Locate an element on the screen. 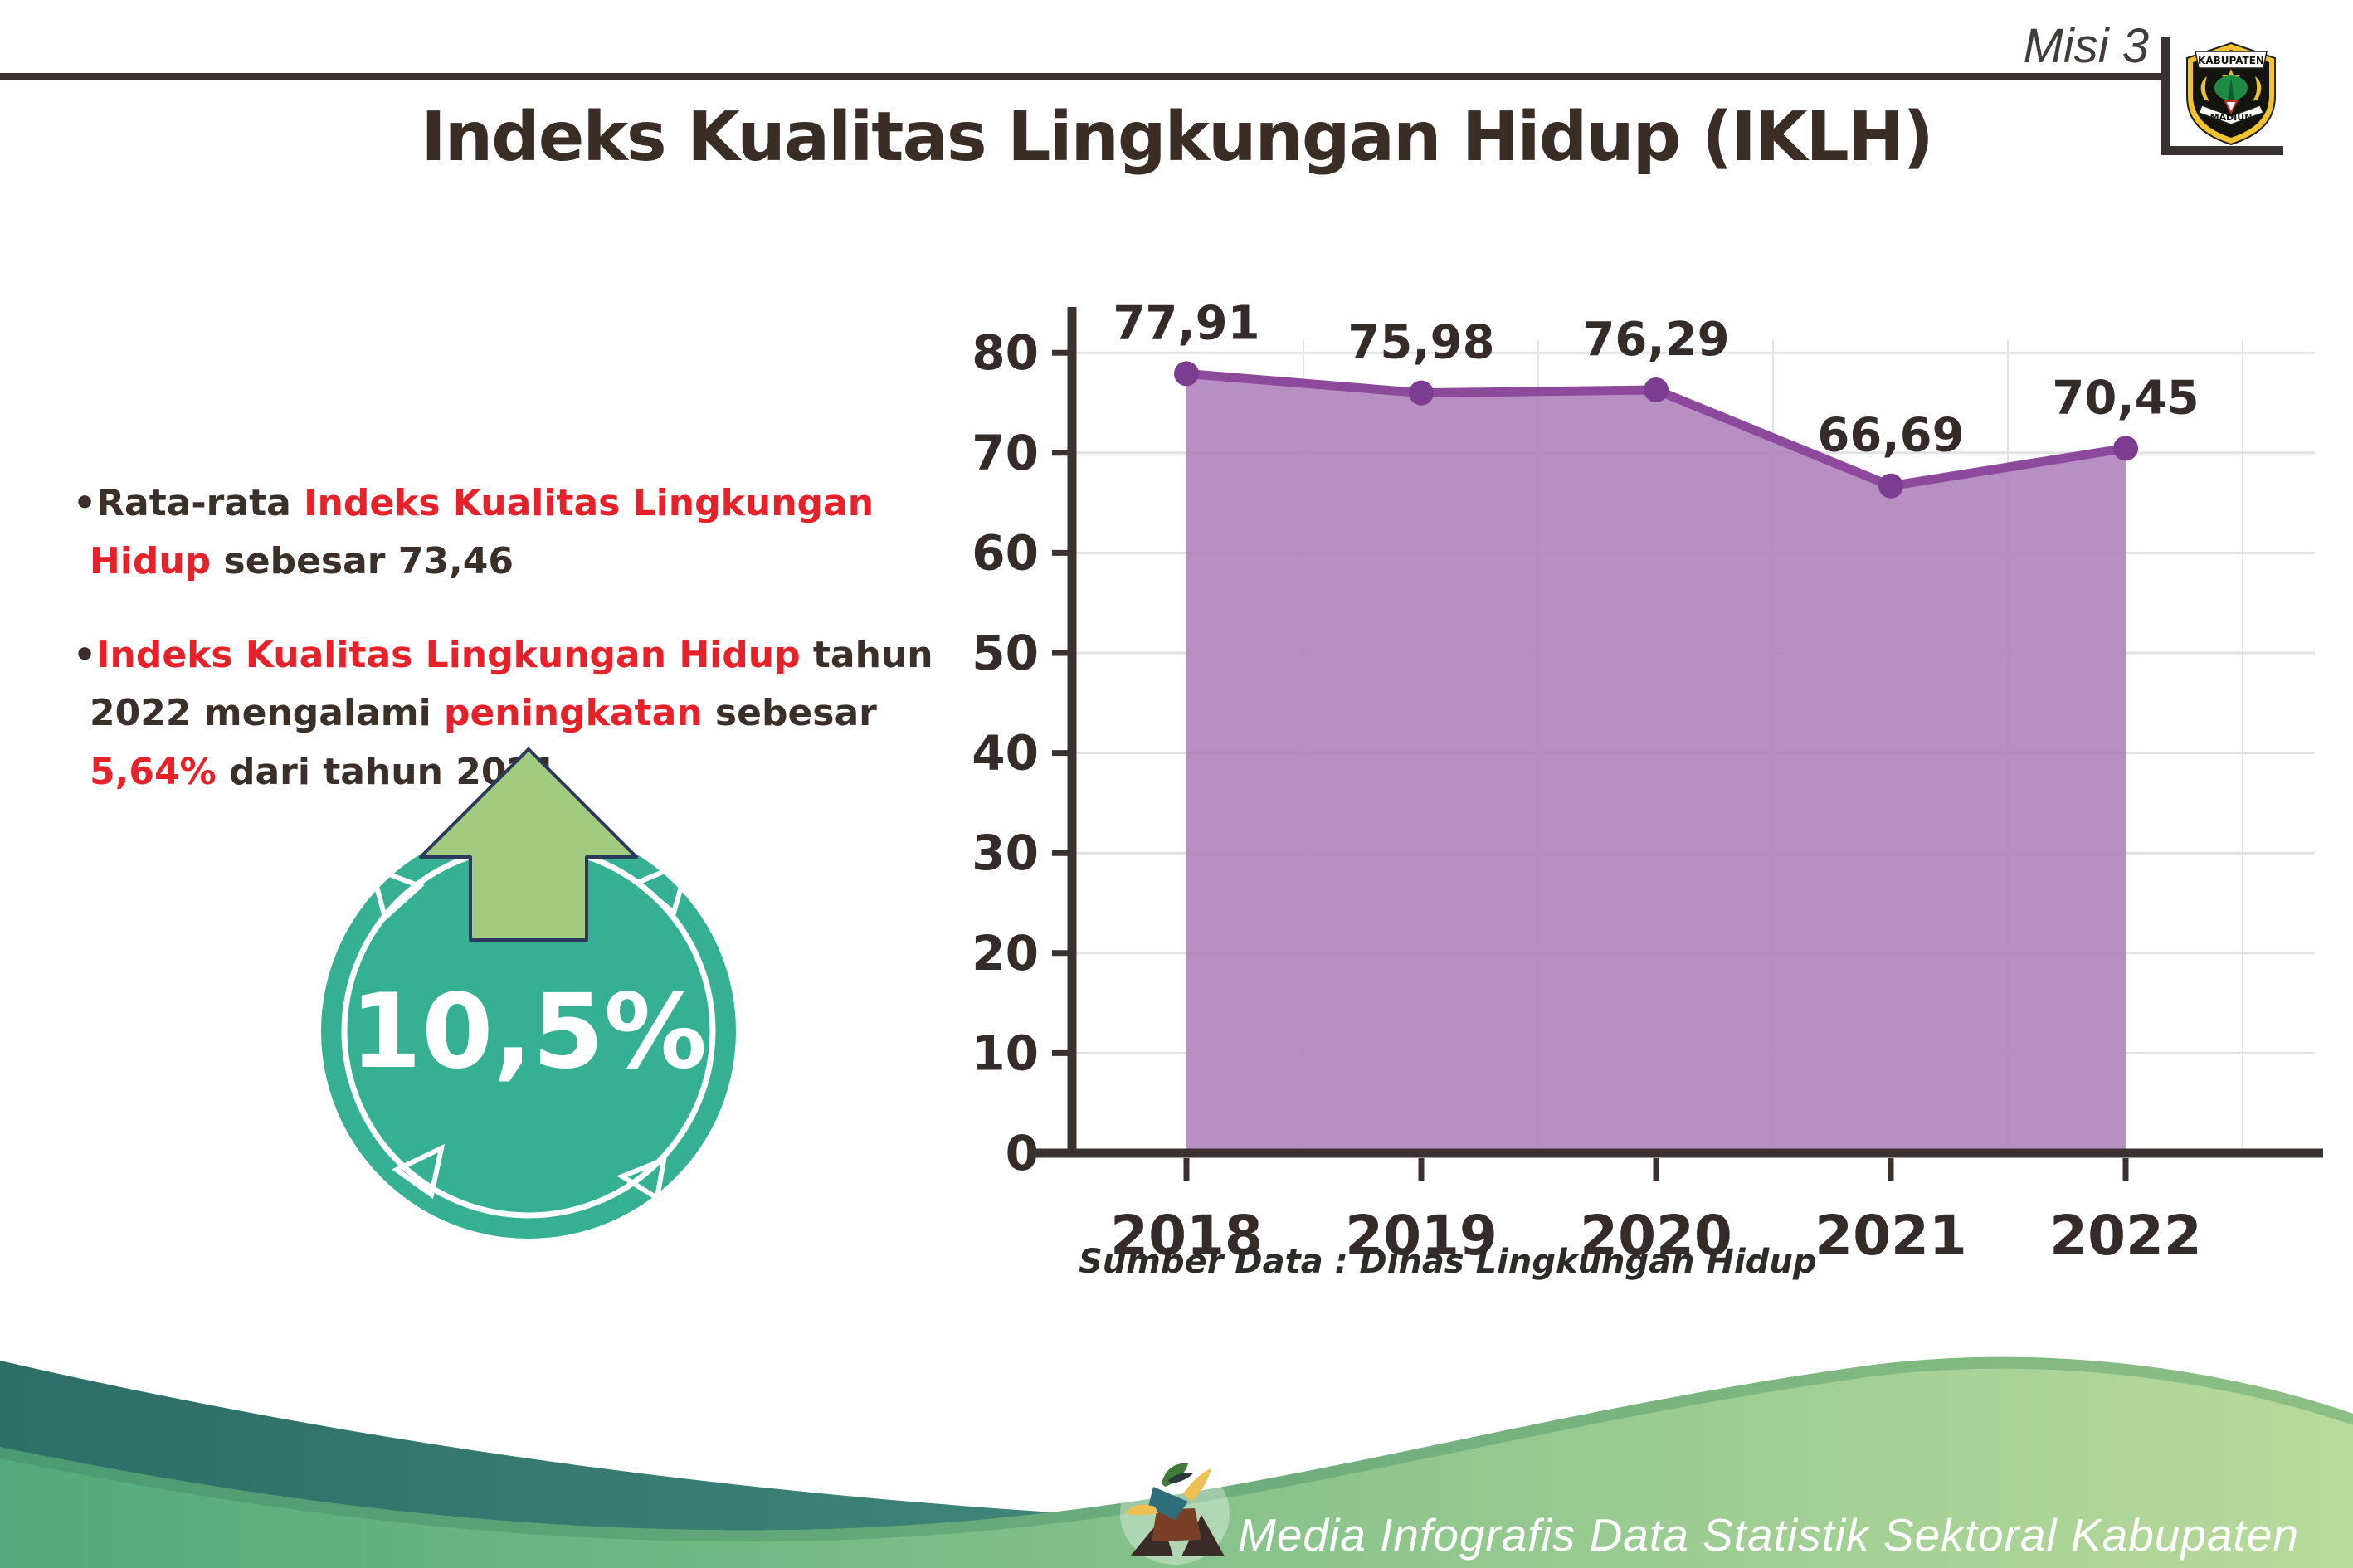 The height and width of the screenshot is (1568, 2353). kabupaten-madiun-logo: KABUPATEN MADIUN is located at coordinates (2231, 93).